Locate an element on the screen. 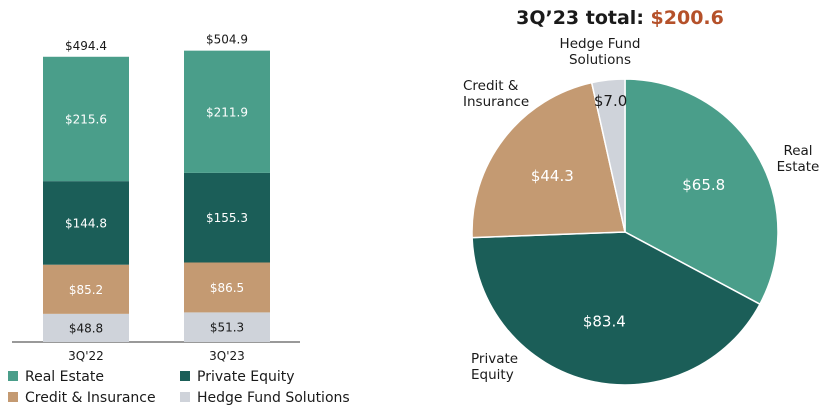  legend-label: Credit & Insurance is located at coordinates (90, 398).